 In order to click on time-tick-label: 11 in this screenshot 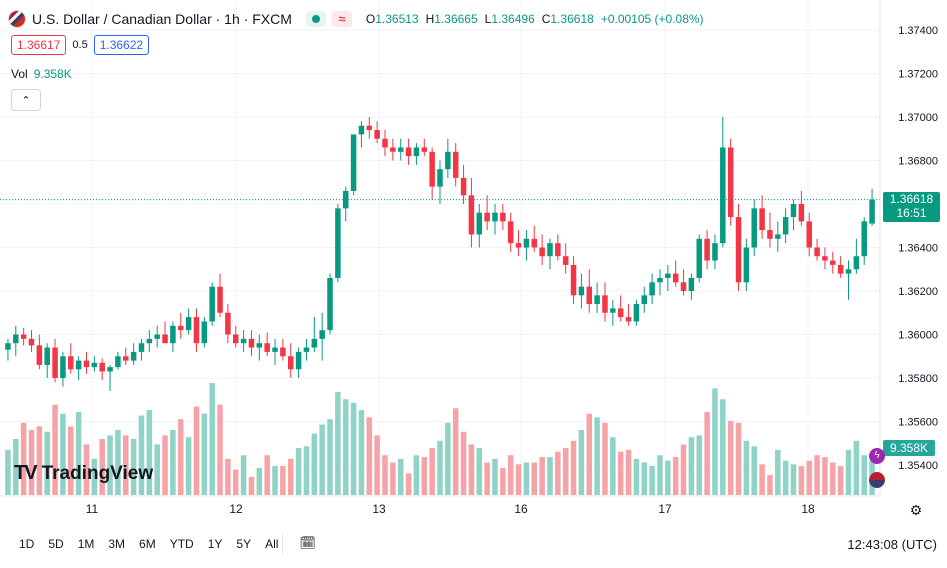, I will do `click(92, 509)`.